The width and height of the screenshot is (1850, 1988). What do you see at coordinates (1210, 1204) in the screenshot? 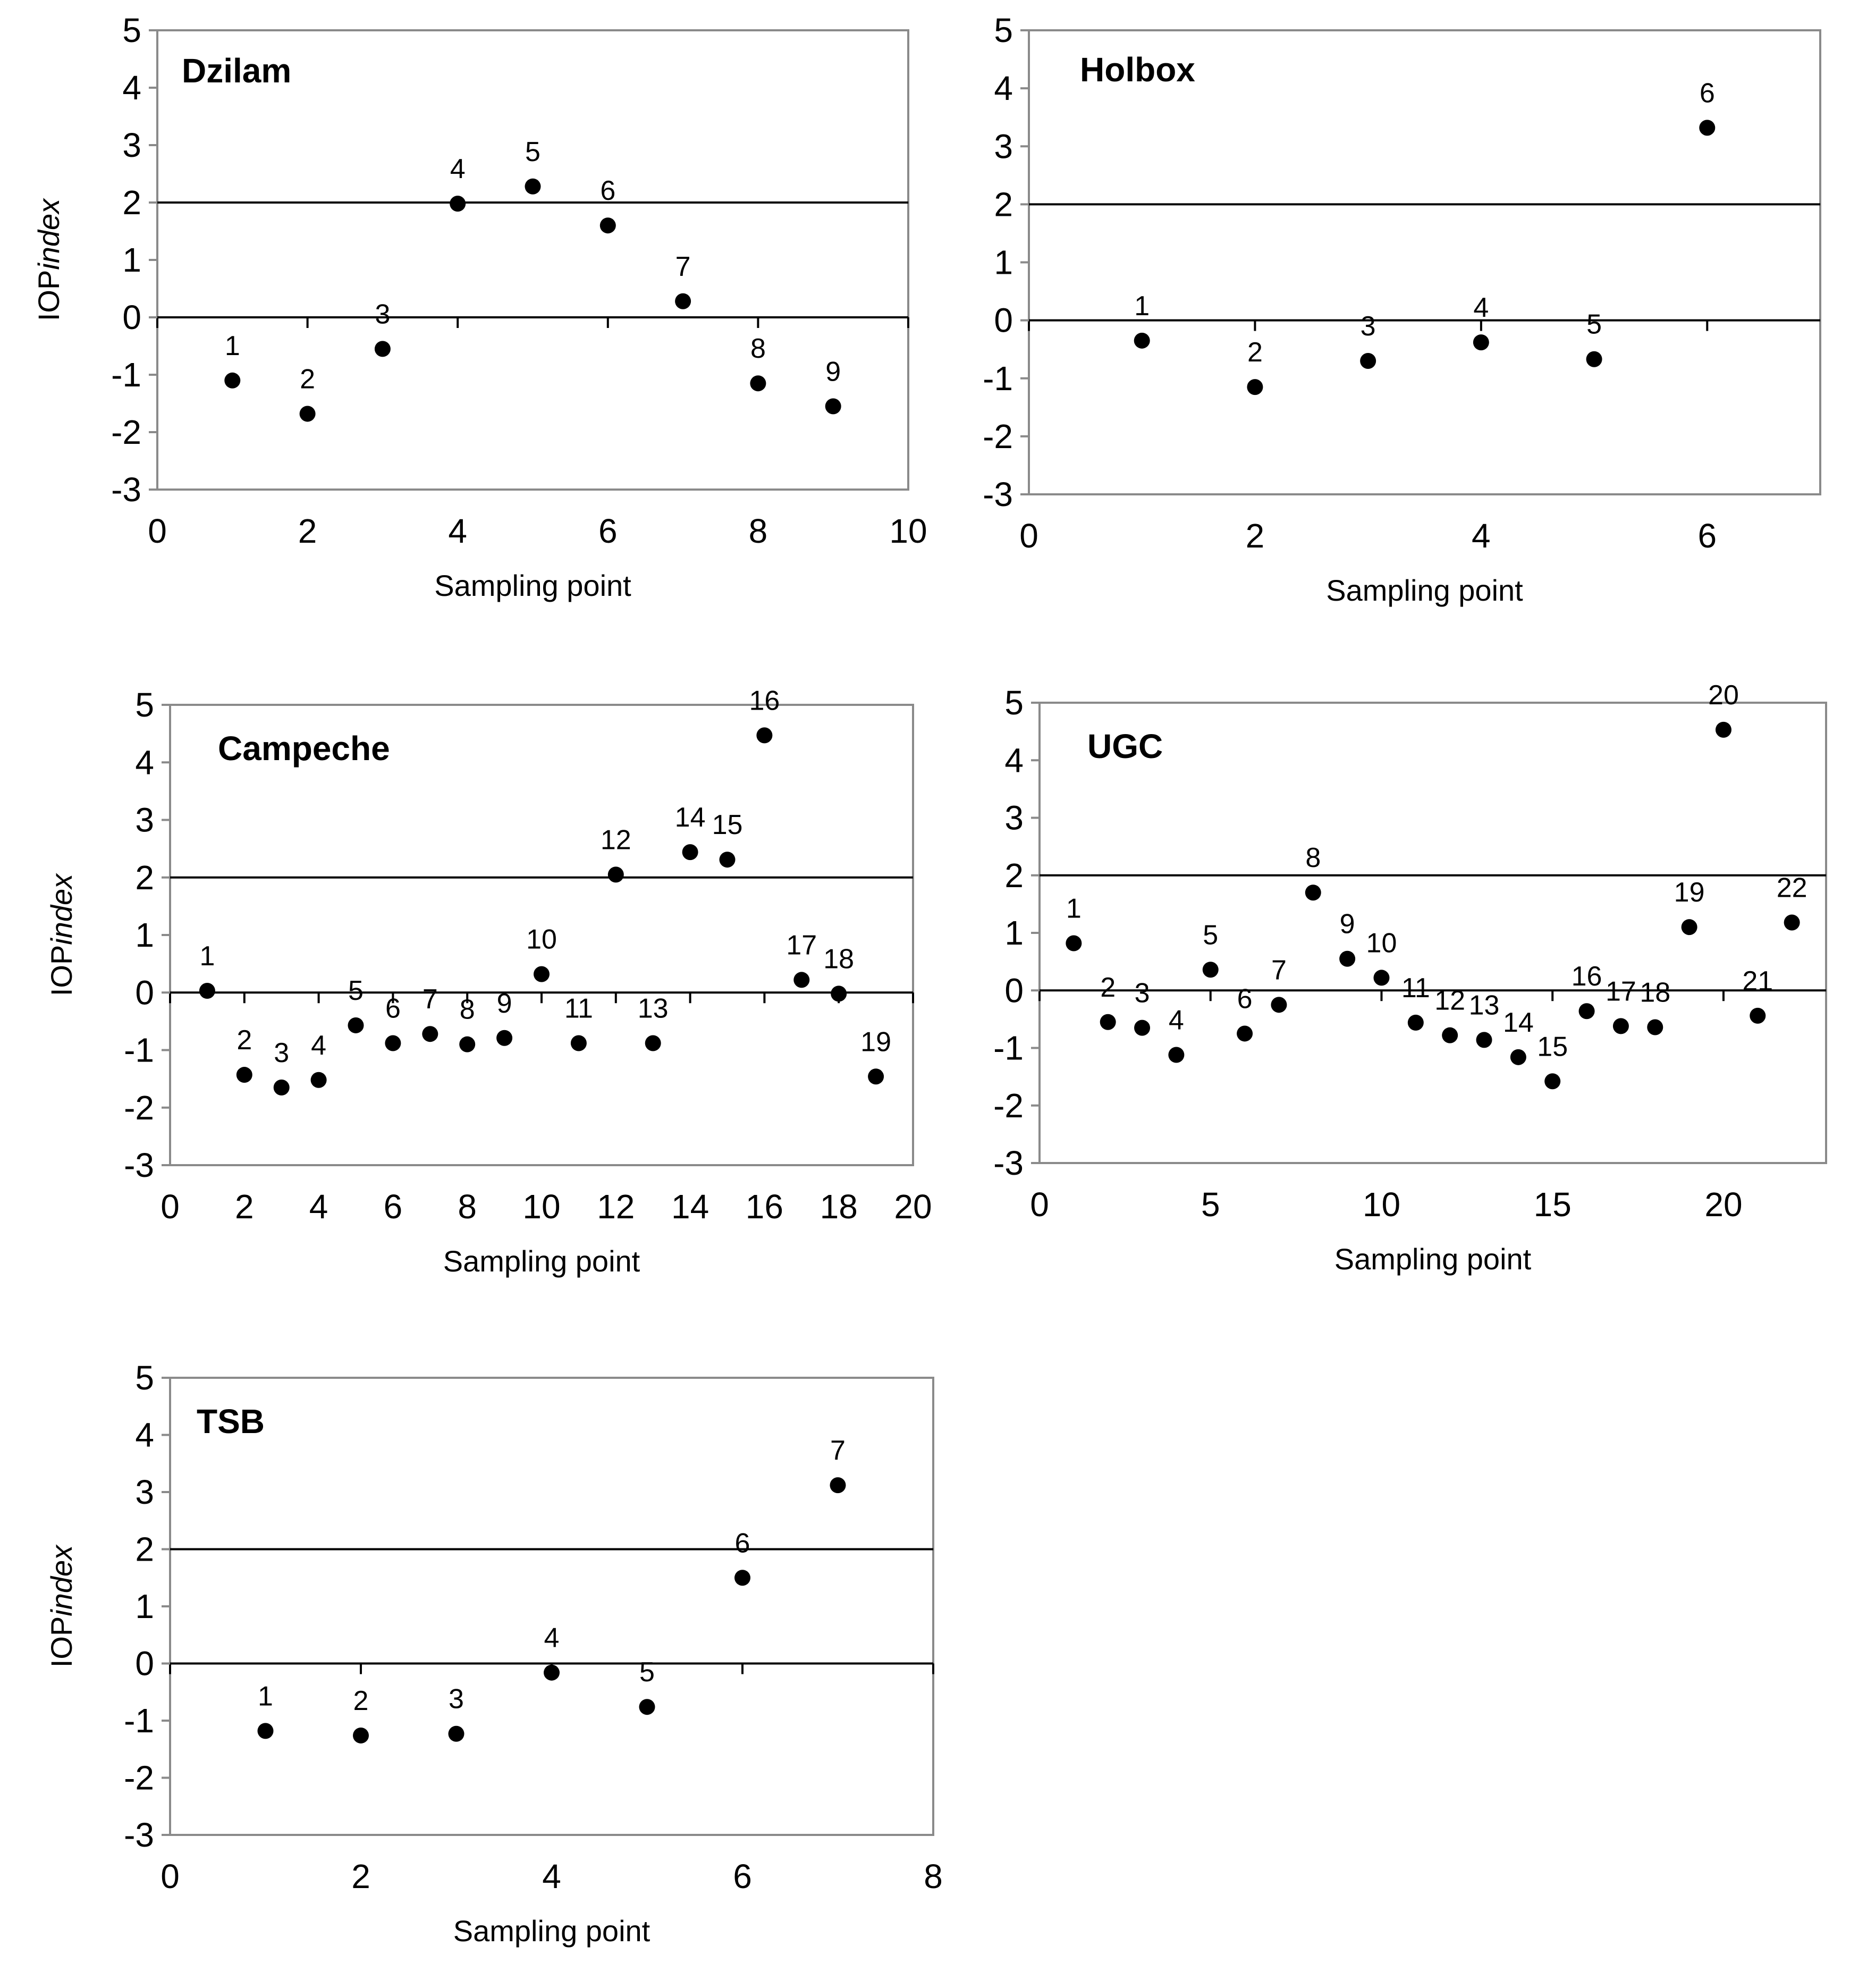
I see `x-tick-label: 5` at bounding box center [1210, 1204].